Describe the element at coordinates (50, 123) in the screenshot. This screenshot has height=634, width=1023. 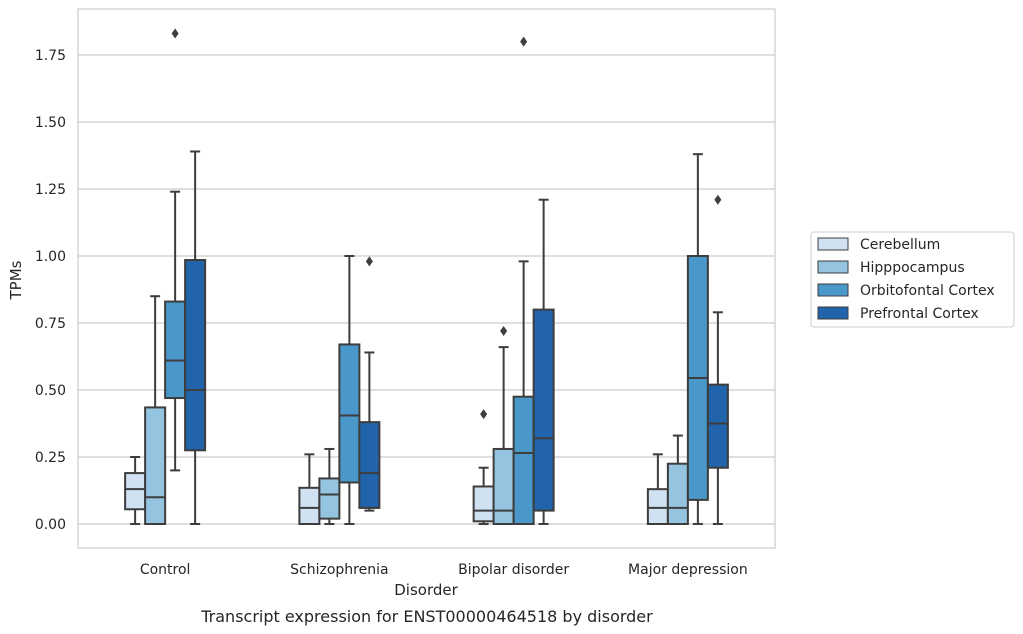
I see `y-tick-label: 1.50` at that location.